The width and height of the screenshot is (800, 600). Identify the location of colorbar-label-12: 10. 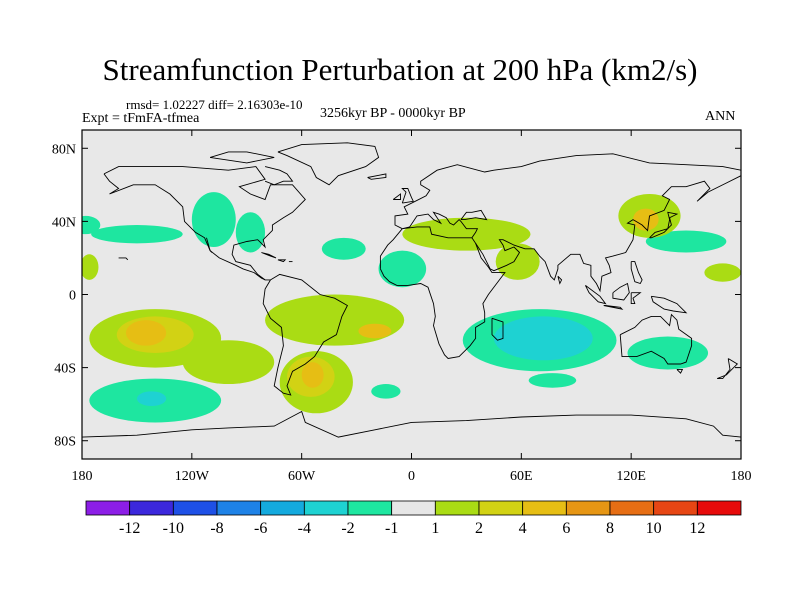
(654, 528).